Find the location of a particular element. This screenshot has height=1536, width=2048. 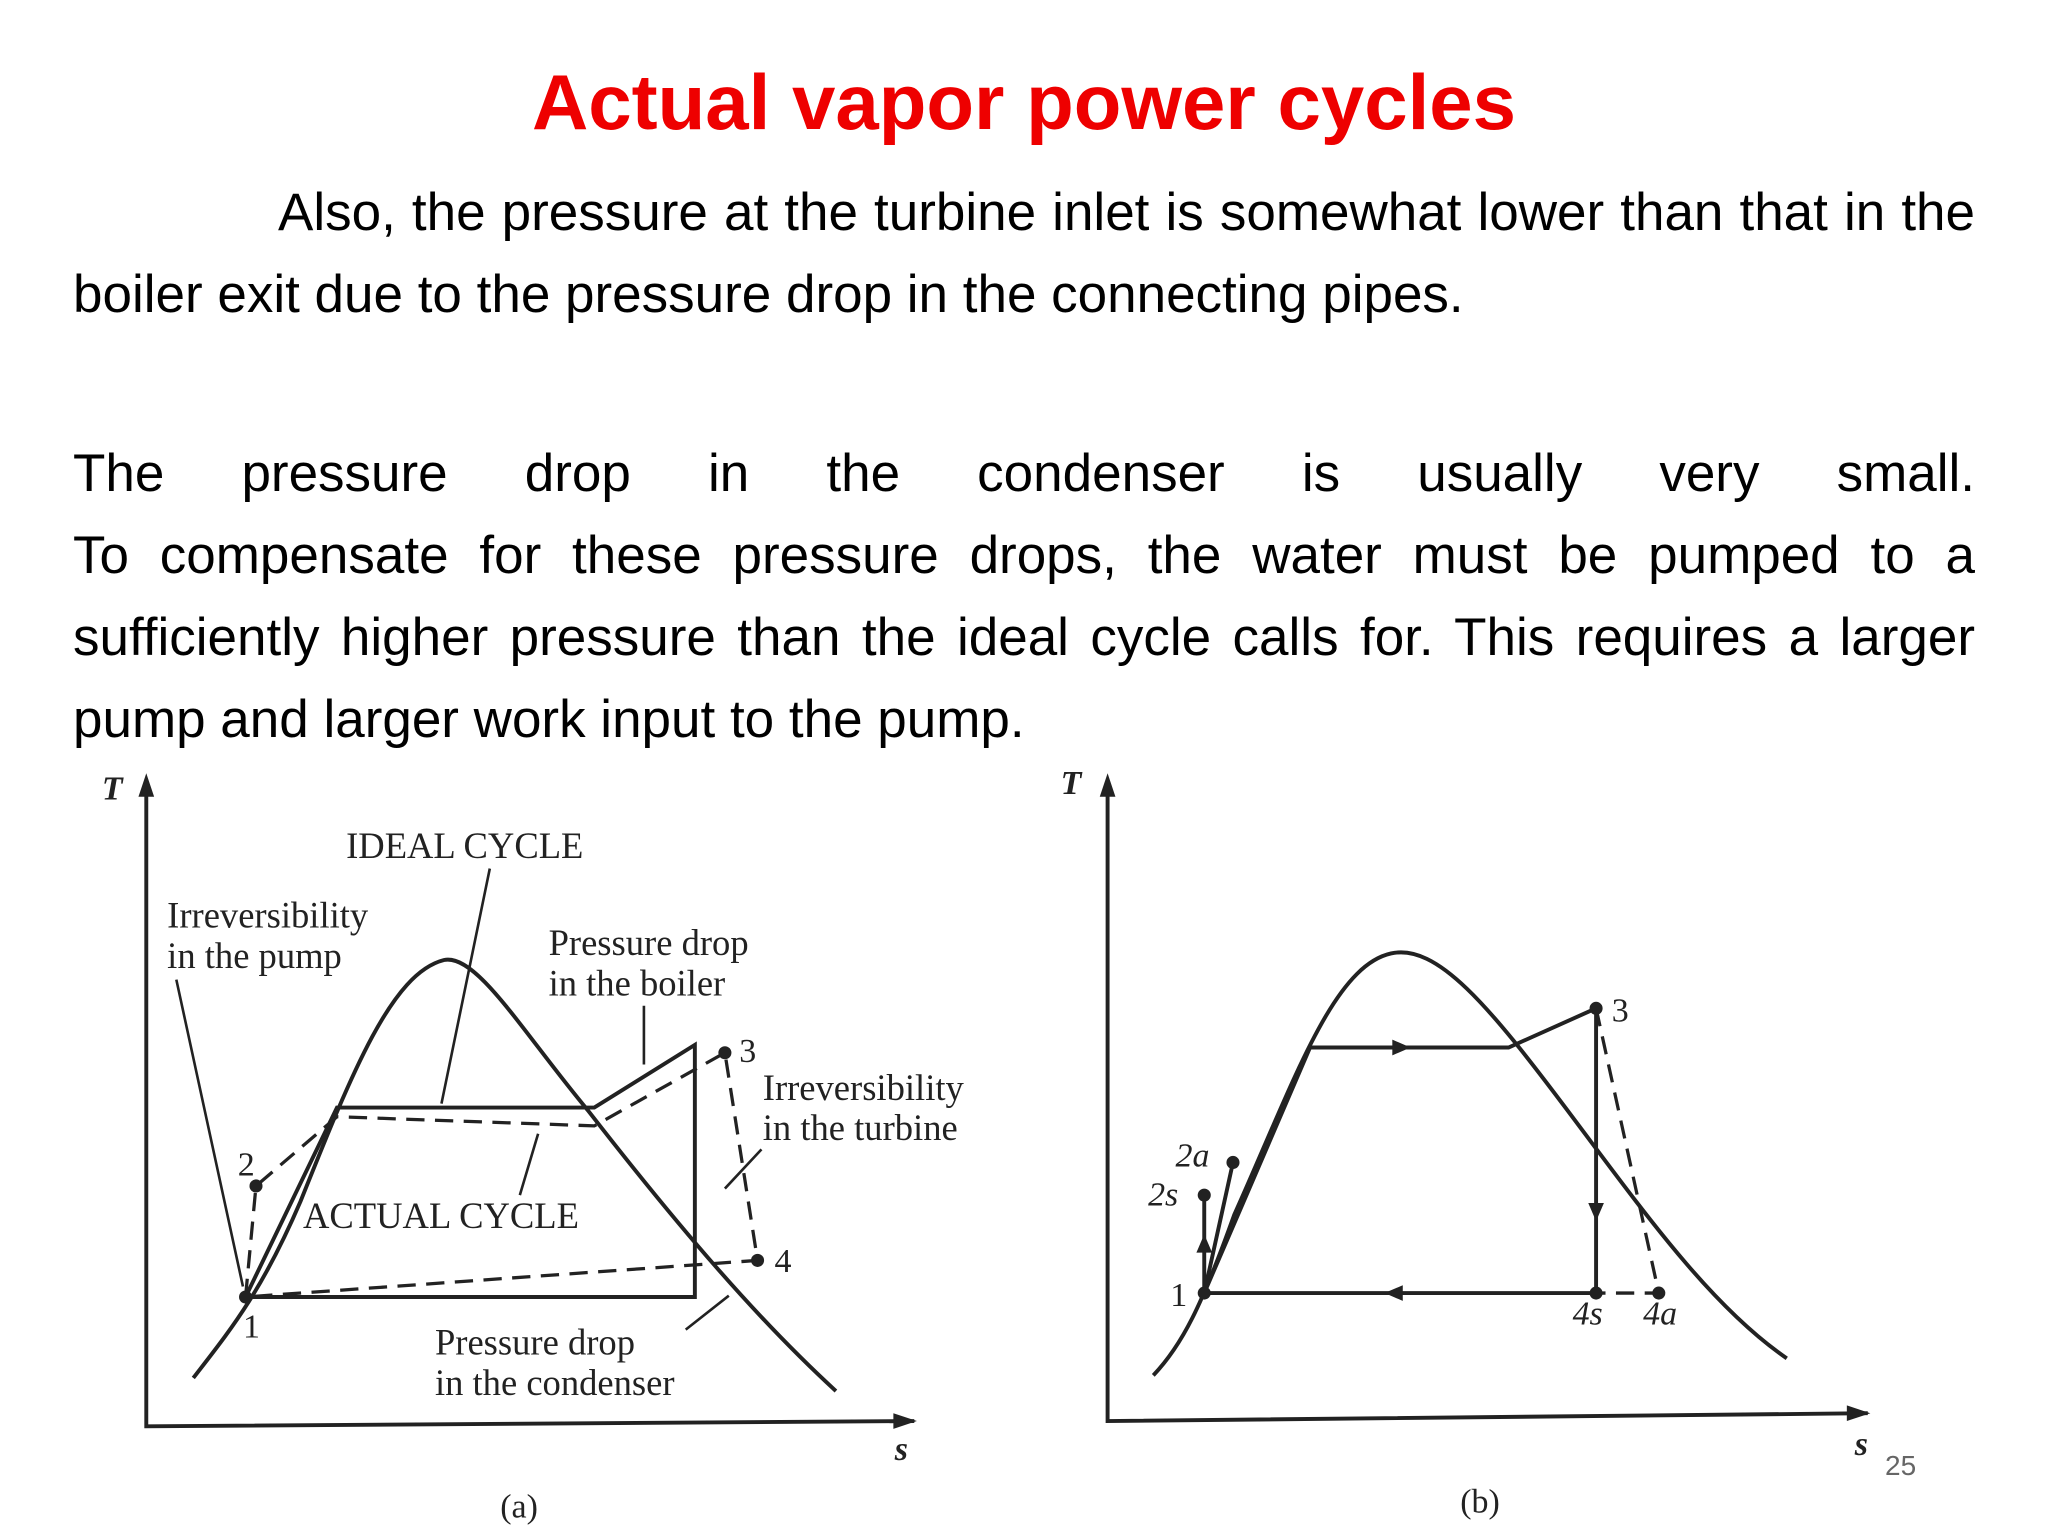

point-label: 4 is located at coordinates (783, 1261).